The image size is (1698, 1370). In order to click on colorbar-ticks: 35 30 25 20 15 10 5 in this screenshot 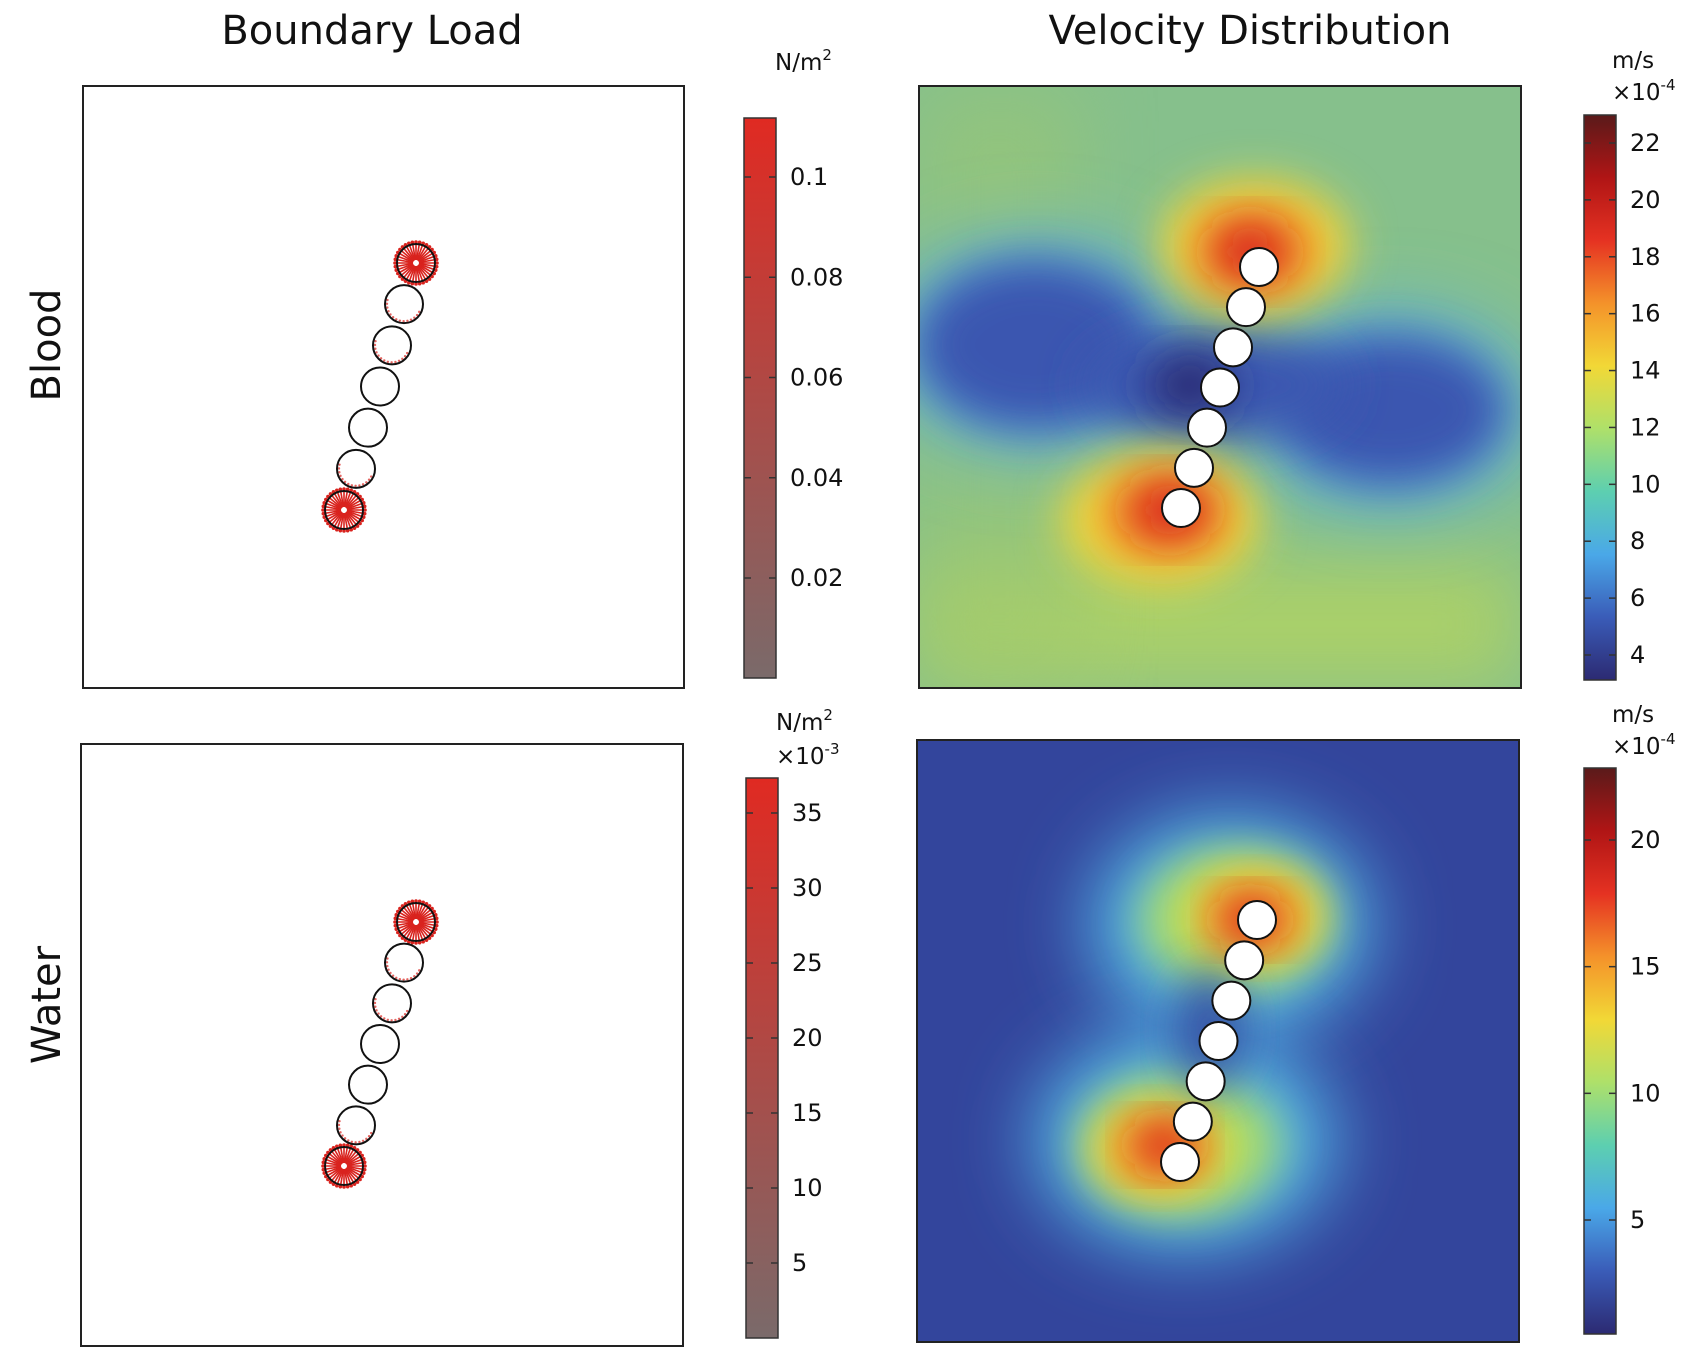, I will do `click(784, 1038)`.